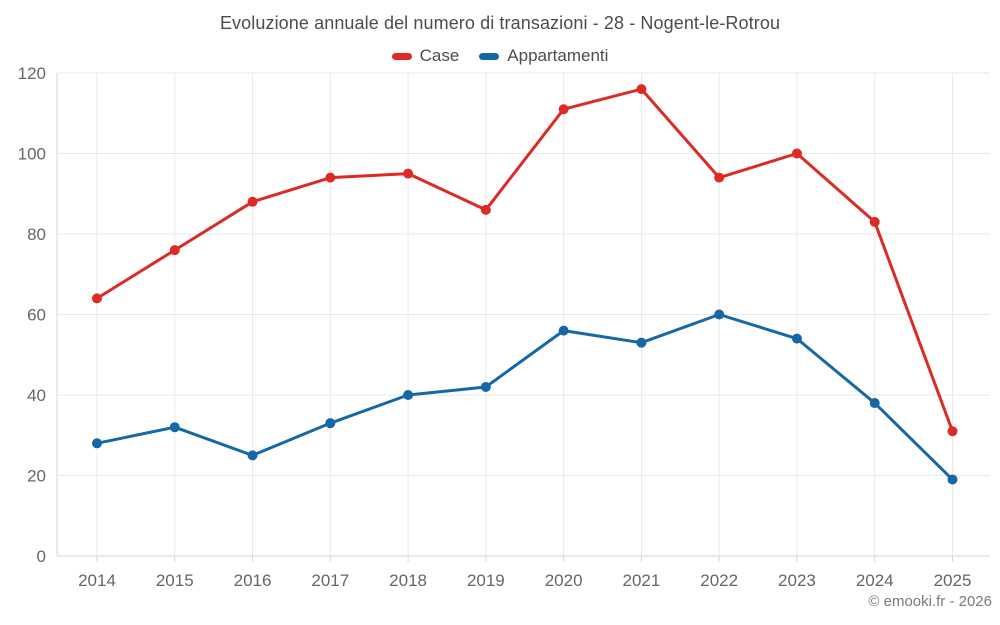  I want to click on x-tick-label: 2019, so click(486, 580).